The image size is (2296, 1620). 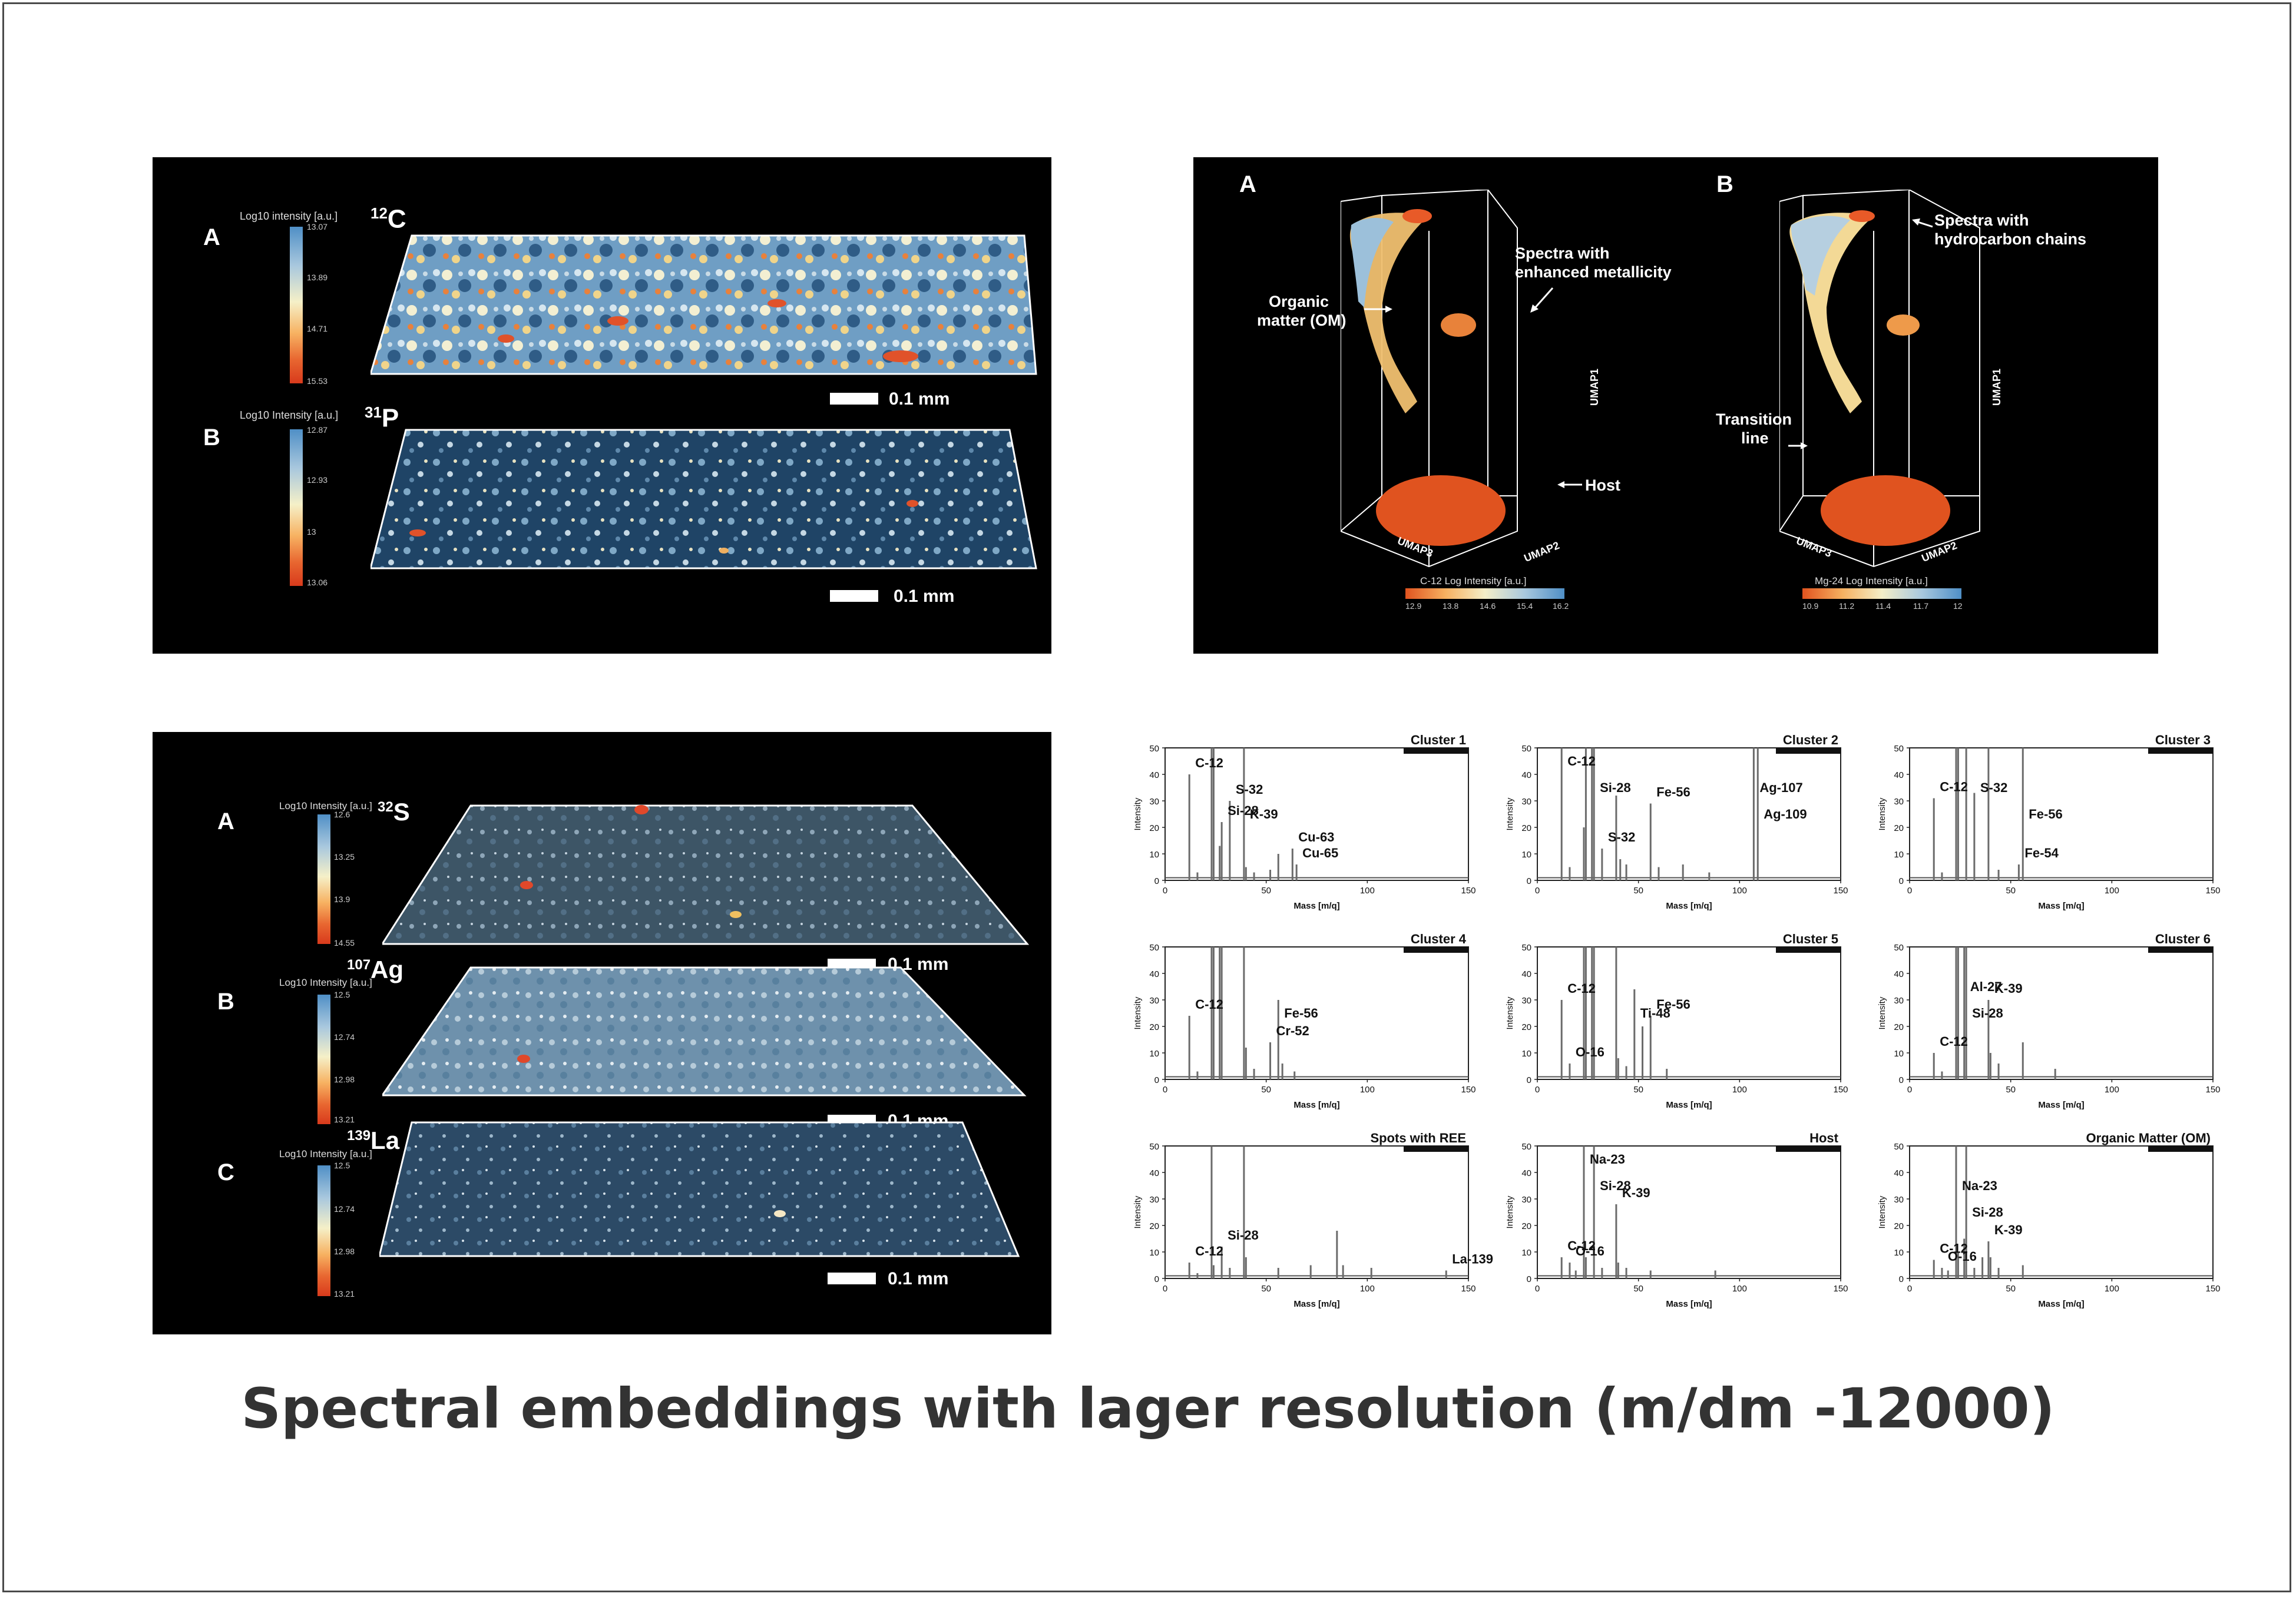 I want to click on umap-3d-plot-b, so click(x=1879, y=379).